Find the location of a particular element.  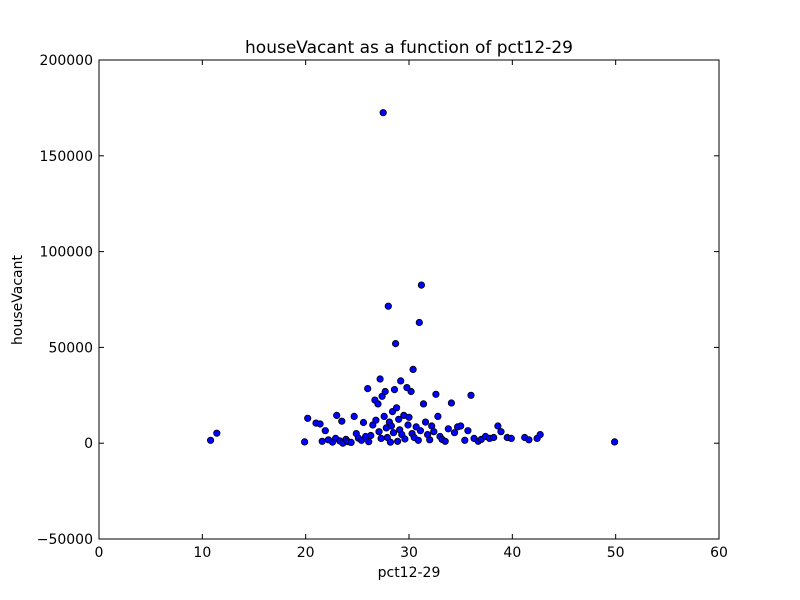

y-tick-label: 200000 is located at coordinates (66, 61).